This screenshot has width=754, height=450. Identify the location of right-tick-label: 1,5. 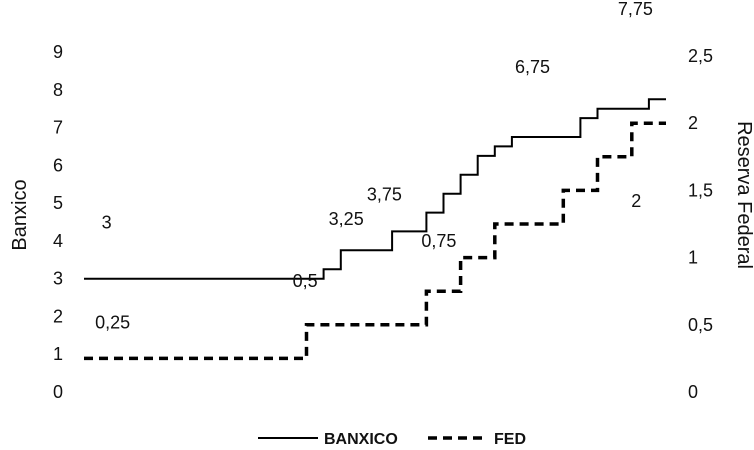
(700, 190).